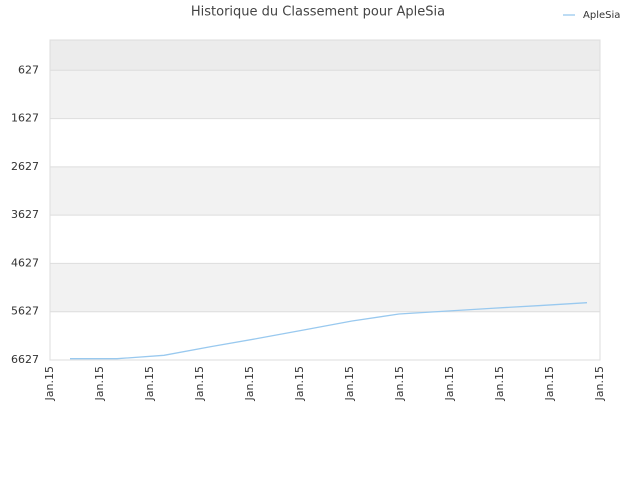 The height and width of the screenshot is (480, 640). What do you see at coordinates (25, 311) in the screenshot?
I see `y-tick-label: 5627` at bounding box center [25, 311].